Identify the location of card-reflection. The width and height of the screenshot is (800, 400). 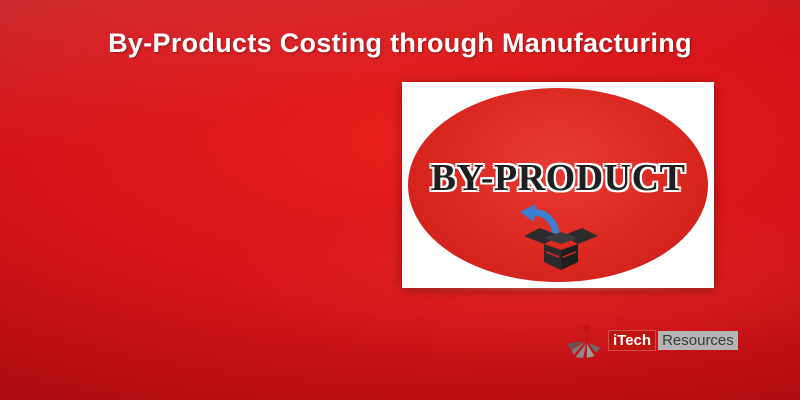
(560, 288).